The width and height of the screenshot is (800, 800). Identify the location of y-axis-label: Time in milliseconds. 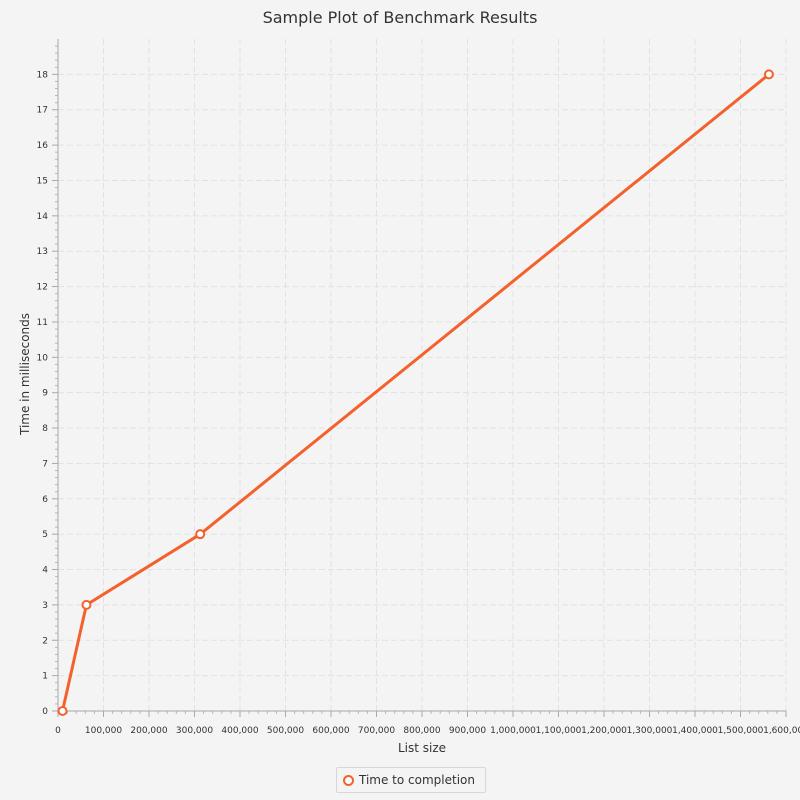
(25, 374).